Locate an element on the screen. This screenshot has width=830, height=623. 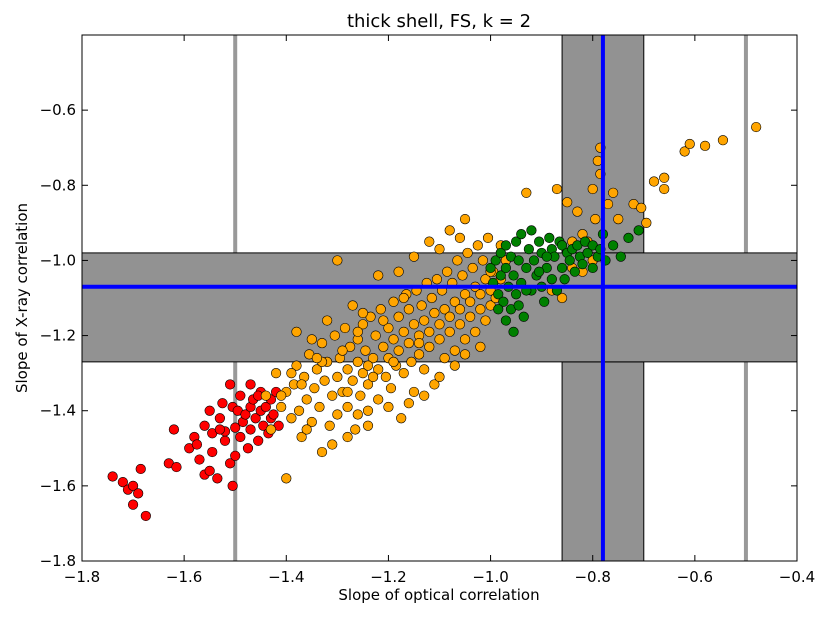
y-tick-label: −1.2 is located at coordinates (58, 336).